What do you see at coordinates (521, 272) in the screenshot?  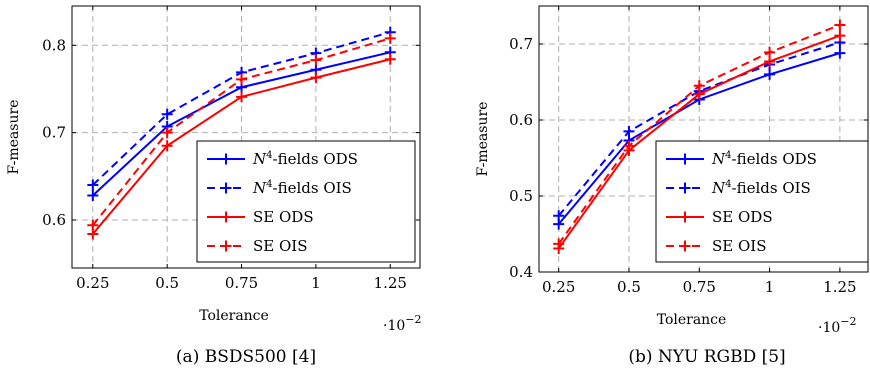 I see `y-tick-label: 0.4` at bounding box center [521, 272].